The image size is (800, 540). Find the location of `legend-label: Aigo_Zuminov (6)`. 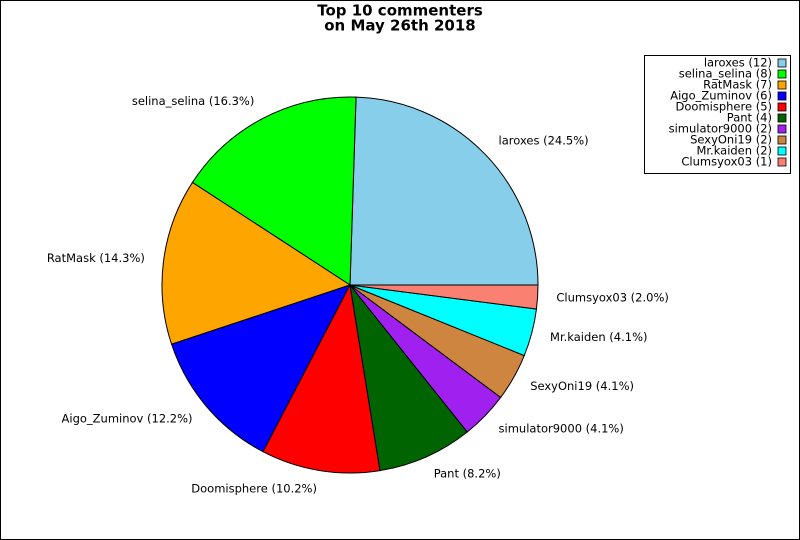

legend-label: Aigo_Zuminov (6) is located at coordinates (721, 96).